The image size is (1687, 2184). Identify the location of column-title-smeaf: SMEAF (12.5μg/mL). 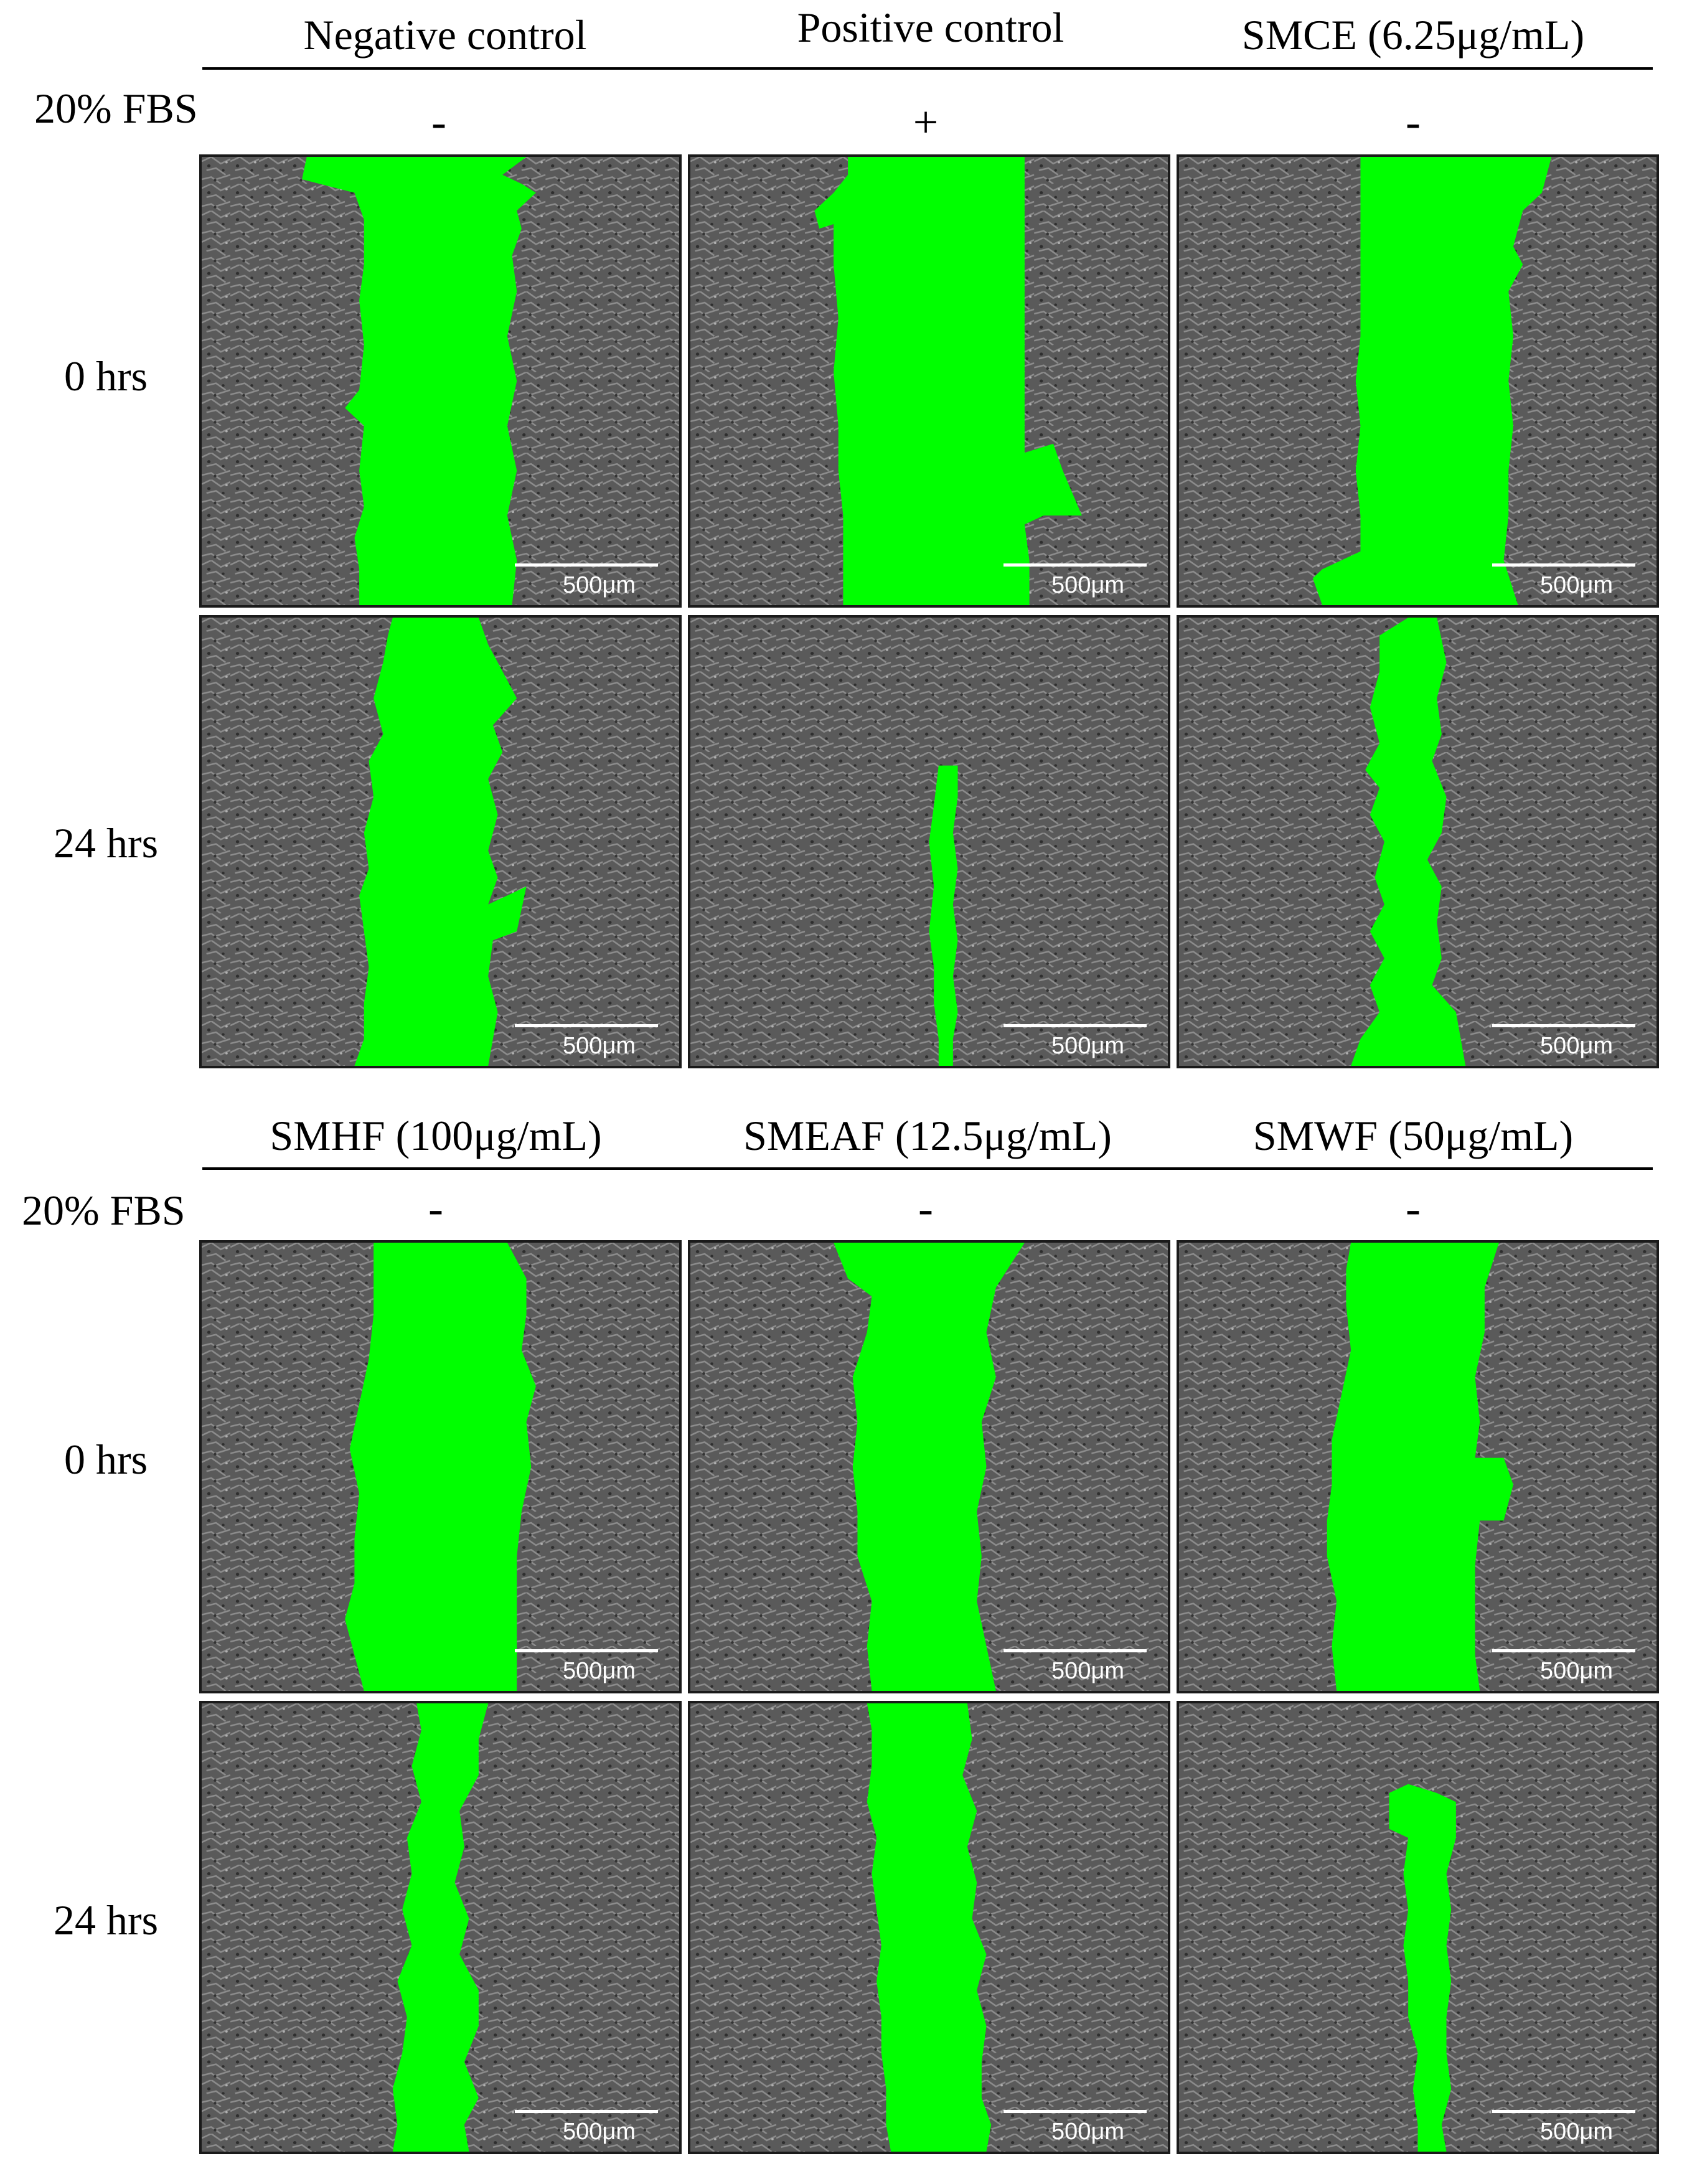
(927, 1135).